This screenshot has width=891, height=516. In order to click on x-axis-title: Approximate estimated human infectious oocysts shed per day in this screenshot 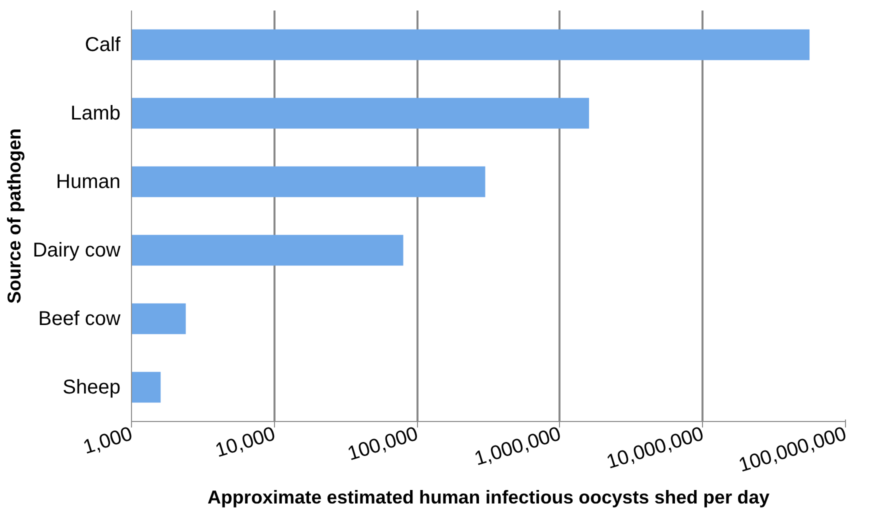, I will do `click(489, 497)`.